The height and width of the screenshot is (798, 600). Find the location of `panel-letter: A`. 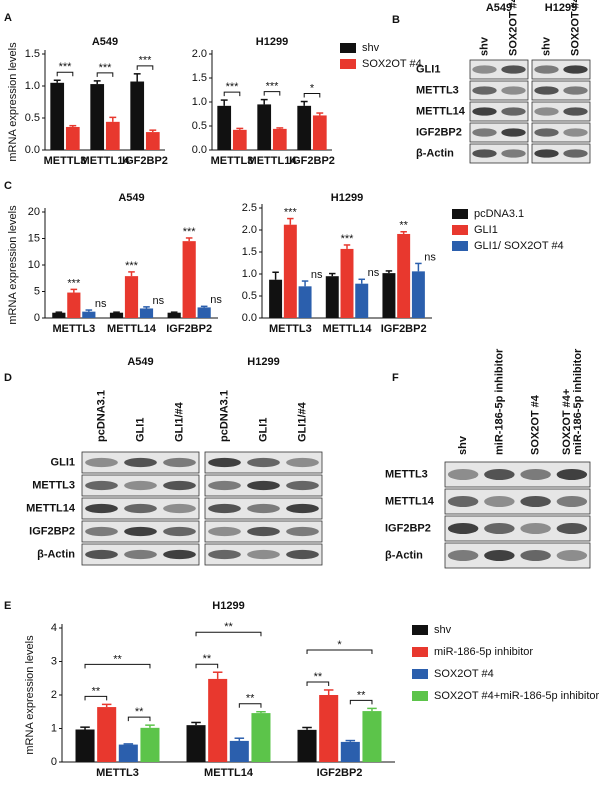

panel-letter: A is located at coordinates (8, 18).